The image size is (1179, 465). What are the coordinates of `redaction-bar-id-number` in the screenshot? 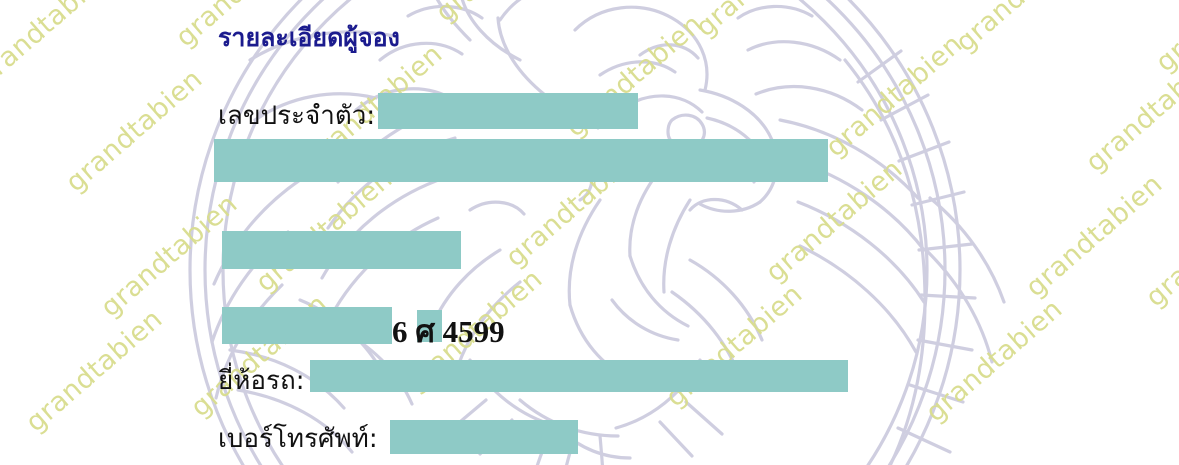 It's located at (508, 111).